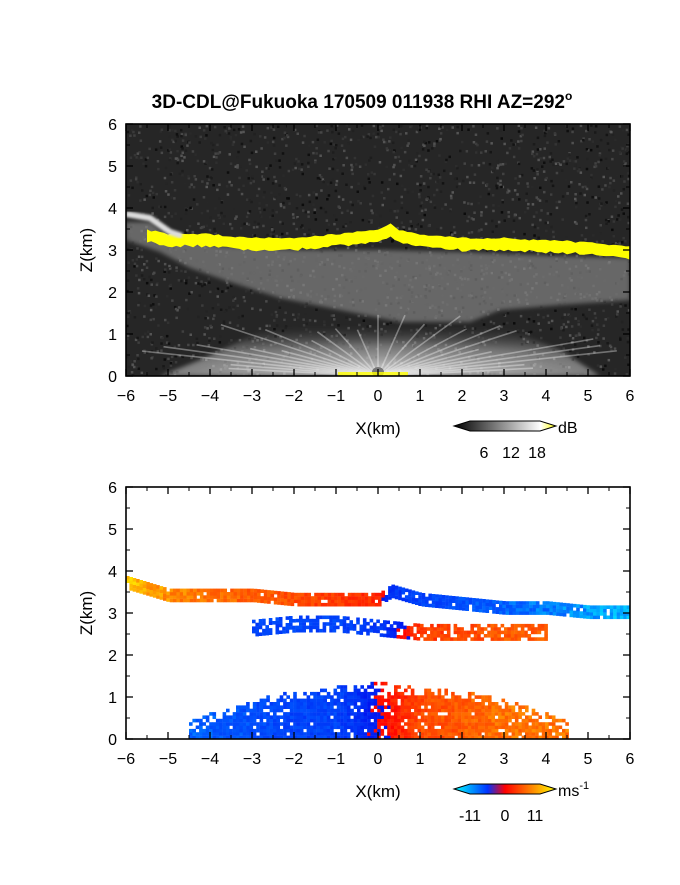 Image resolution: width=680 pixels, height=885 pixels. Describe the element at coordinates (377, 791) in the screenshot. I see `x-axis-label-2: X(km)` at that location.